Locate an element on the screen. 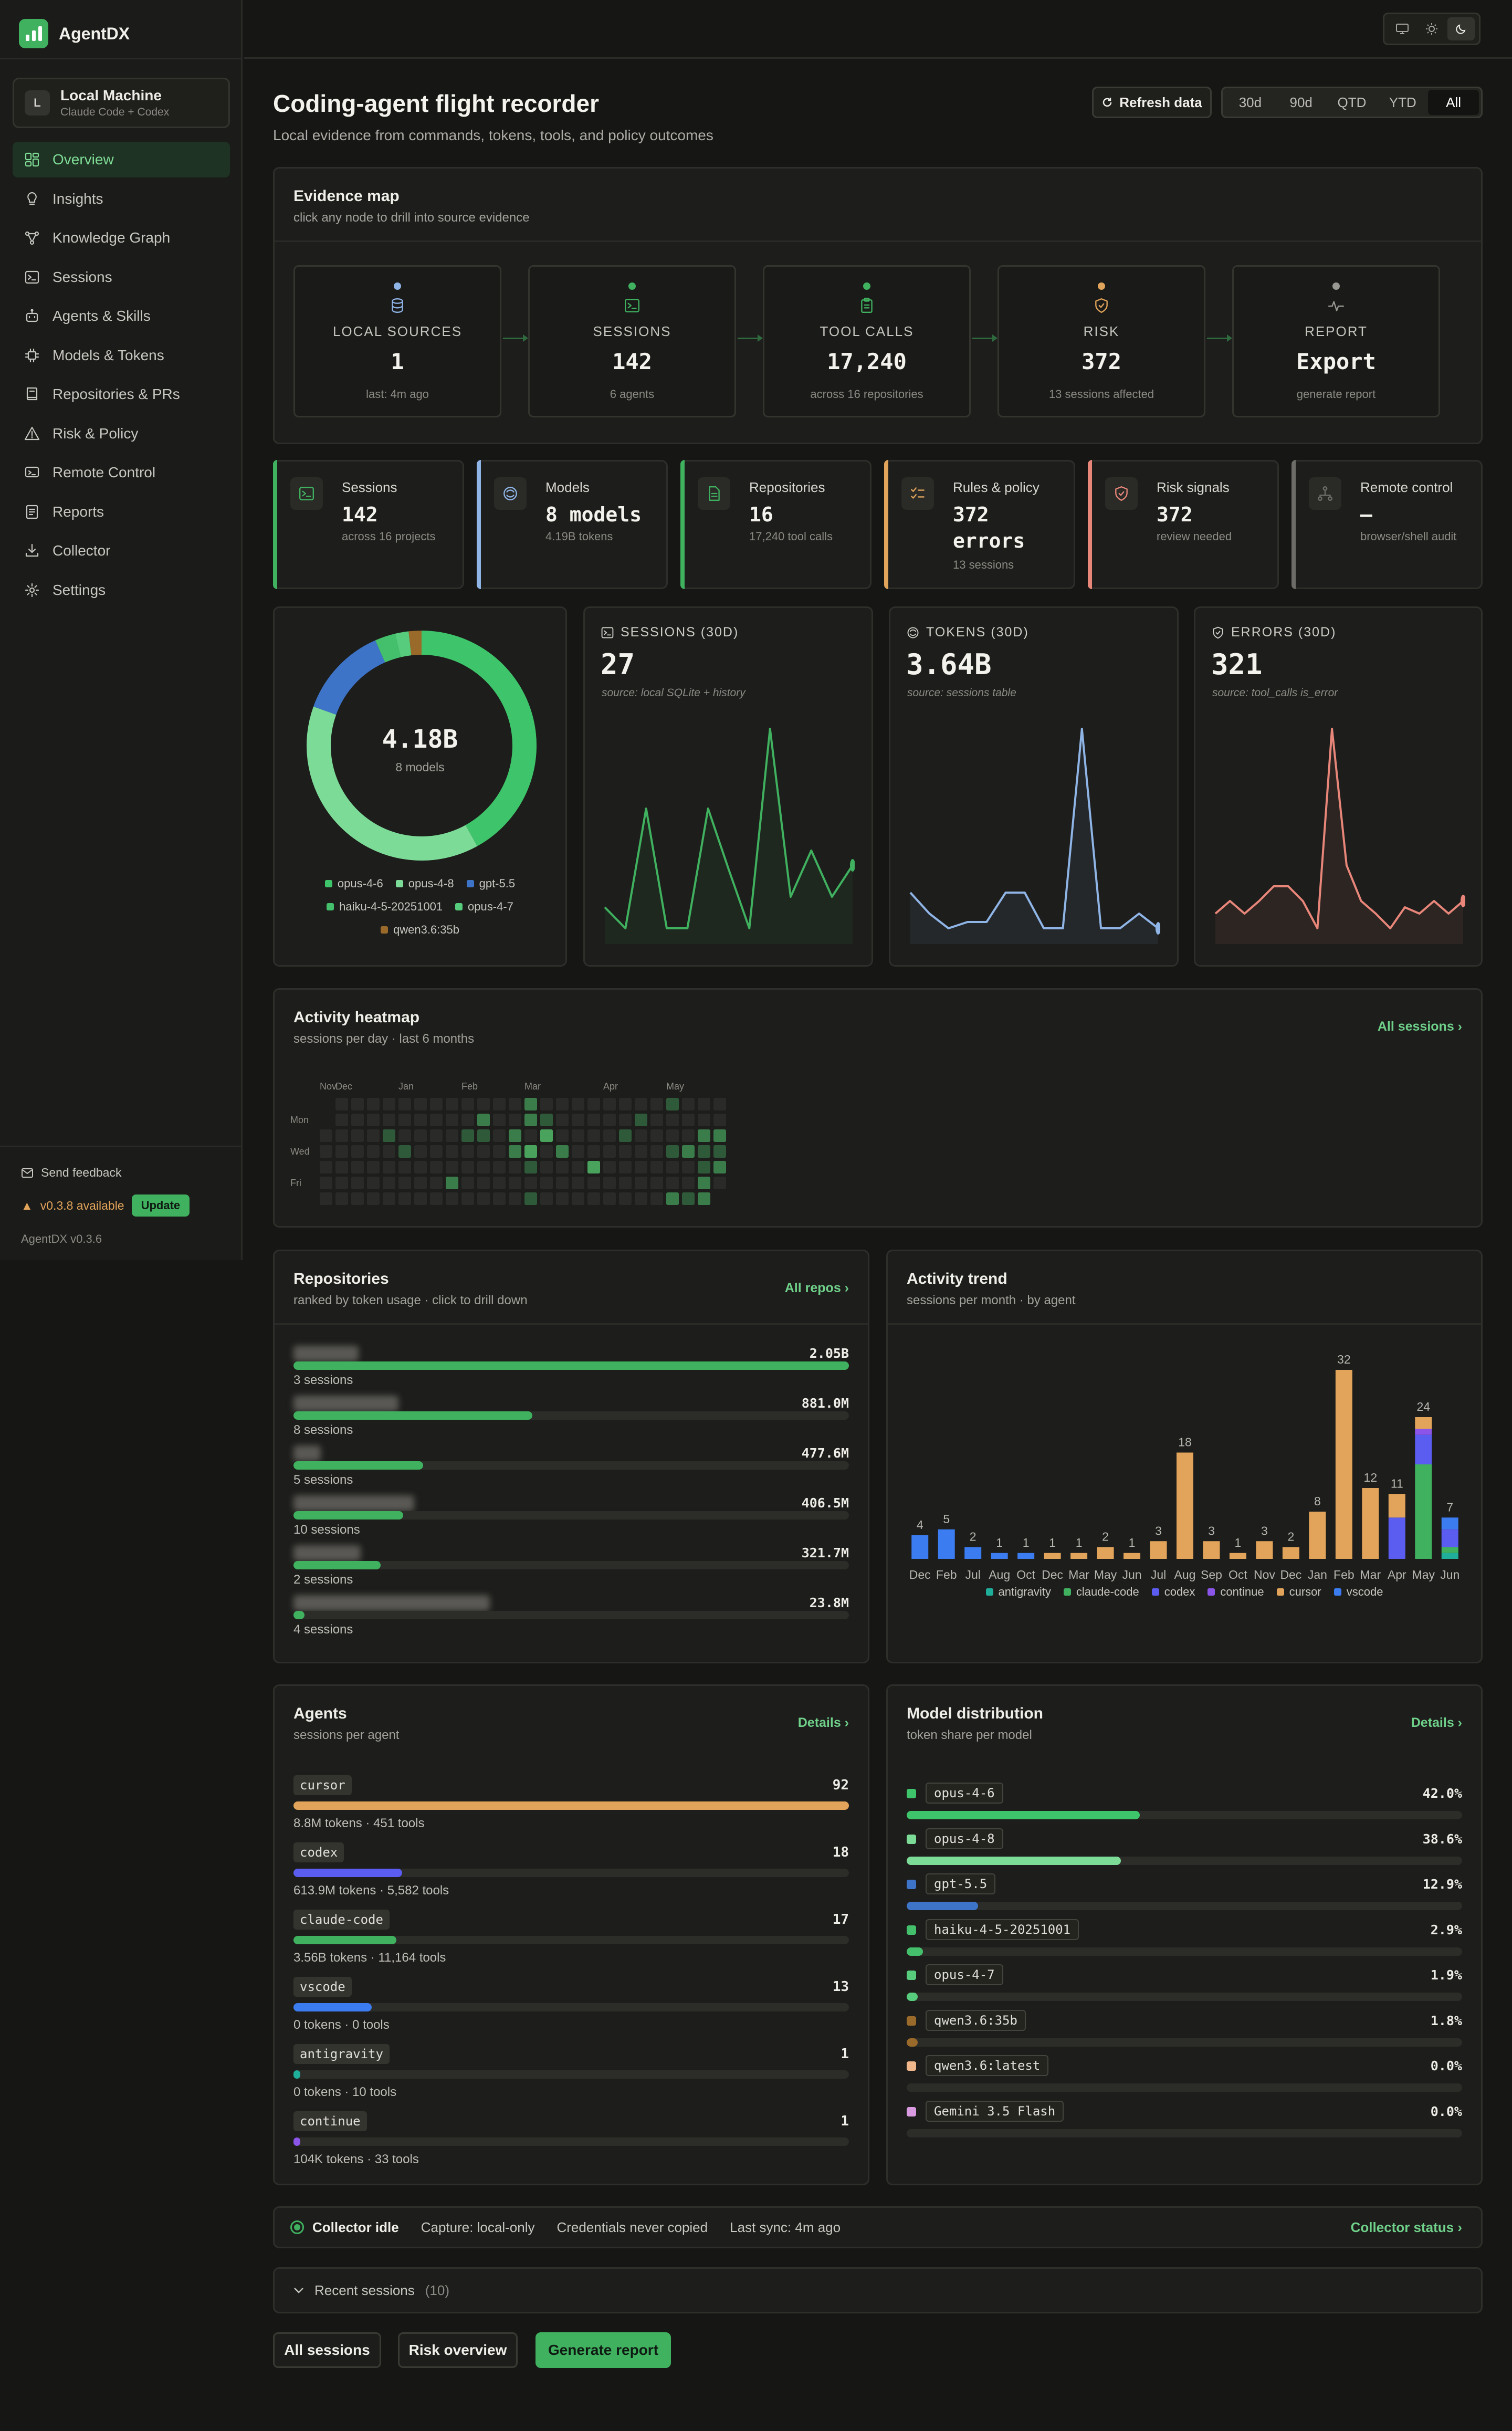 Image resolution: width=1512 pixels, height=2431 pixels. sidebar-item-reports: Reports is located at coordinates (121, 512).